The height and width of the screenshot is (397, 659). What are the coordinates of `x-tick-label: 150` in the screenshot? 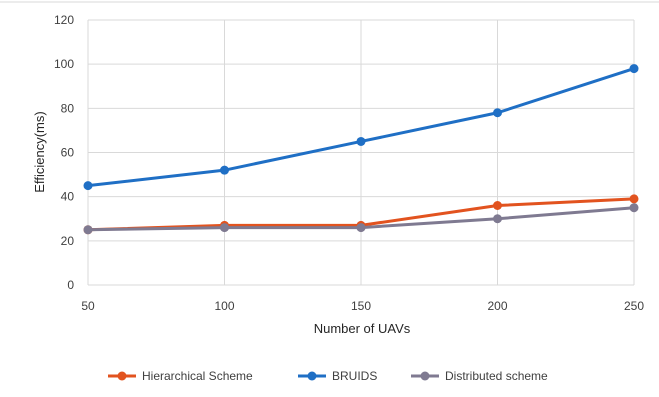 It's located at (361, 306).